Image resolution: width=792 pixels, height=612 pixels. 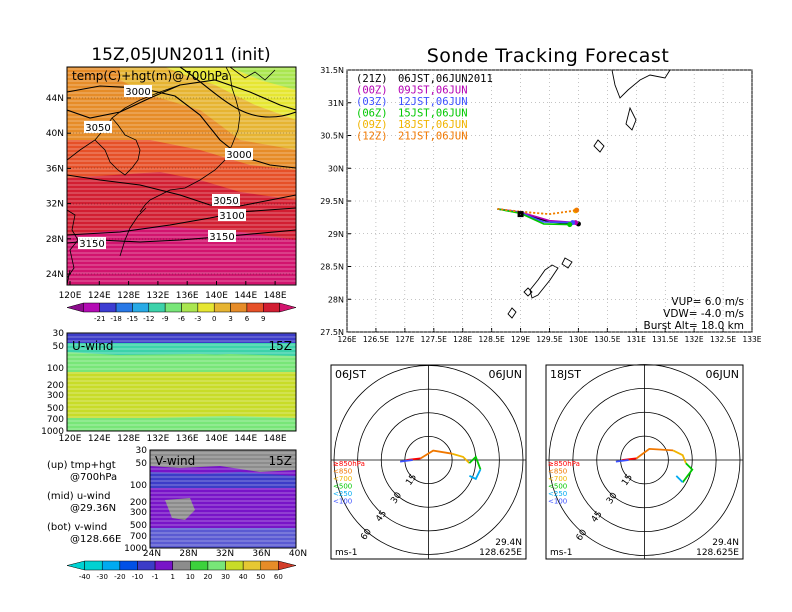 I want to click on vup-text: VUP= 6.0 m/s, so click(x=707, y=302).